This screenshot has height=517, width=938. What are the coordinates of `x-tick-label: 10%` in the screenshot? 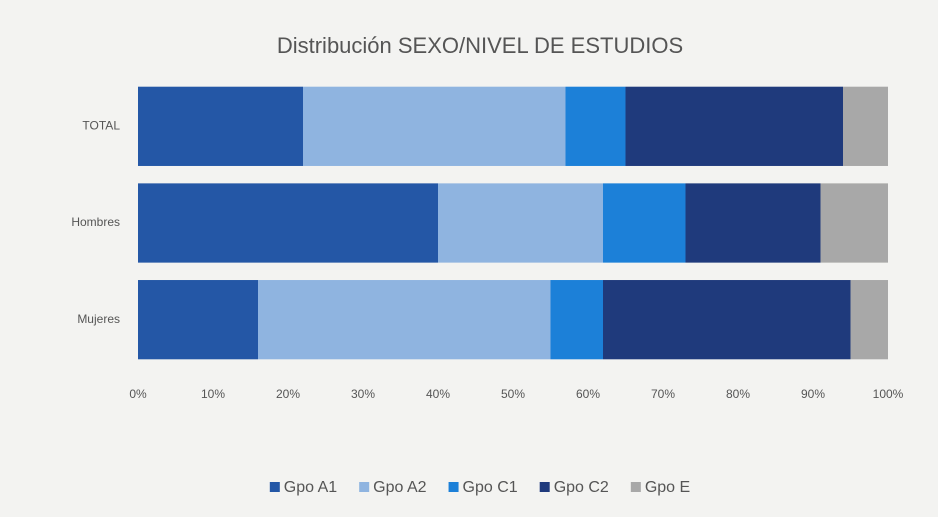 It's located at (213, 394).